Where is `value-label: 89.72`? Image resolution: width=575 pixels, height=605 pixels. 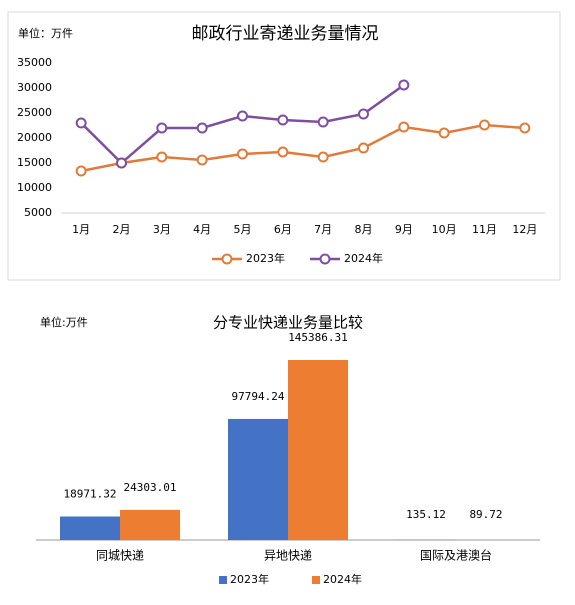 value-label: 89.72 is located at coordinates (485, 514).